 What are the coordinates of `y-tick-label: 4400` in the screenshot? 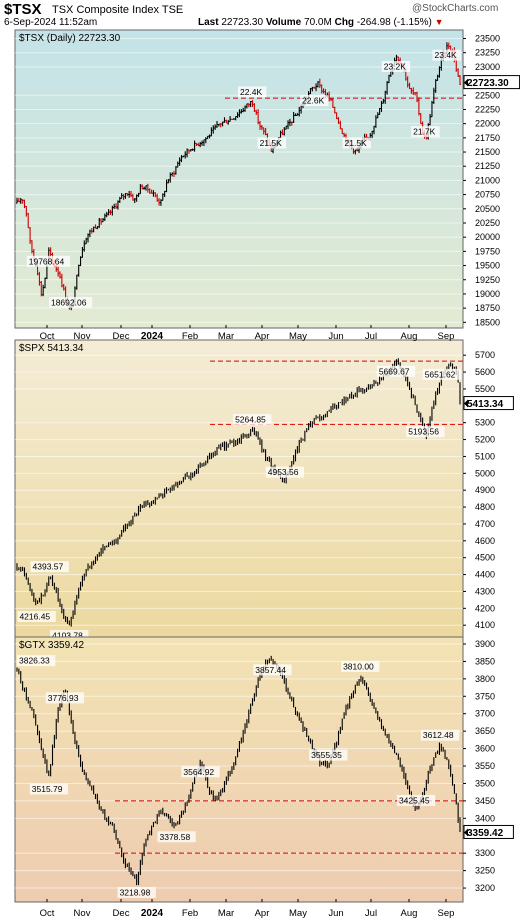 It's located at (485, 575).